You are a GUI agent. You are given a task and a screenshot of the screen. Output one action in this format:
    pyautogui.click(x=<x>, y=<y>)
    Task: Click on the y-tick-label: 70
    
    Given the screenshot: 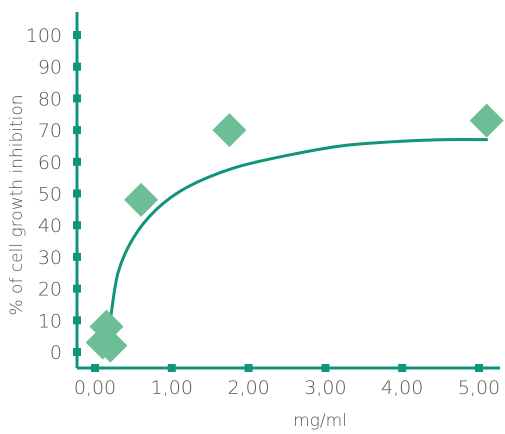 What is the action you would take?
    pyautogui.click(x=50, y=131)
    